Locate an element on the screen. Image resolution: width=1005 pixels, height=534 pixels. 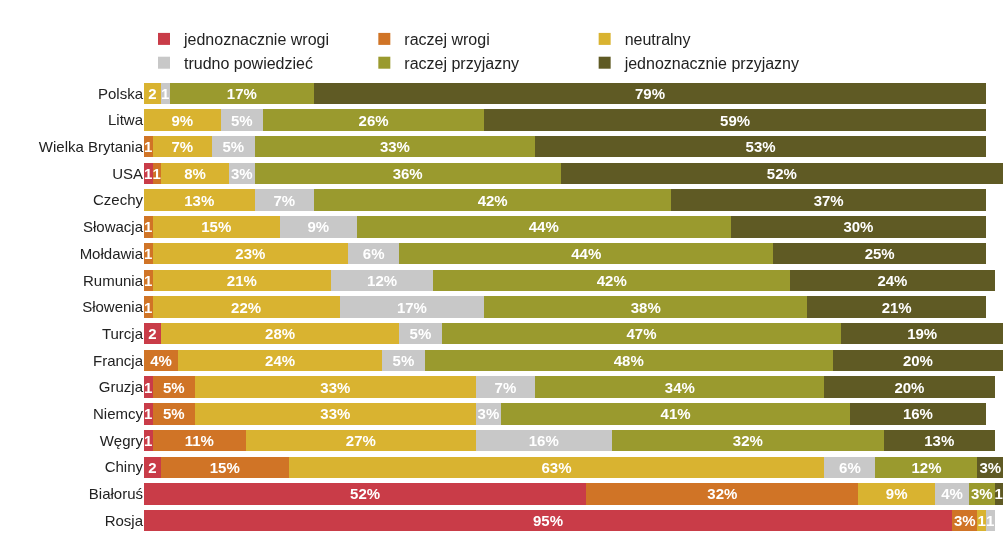
data-label: 47% is located at coordinates (641, 334).